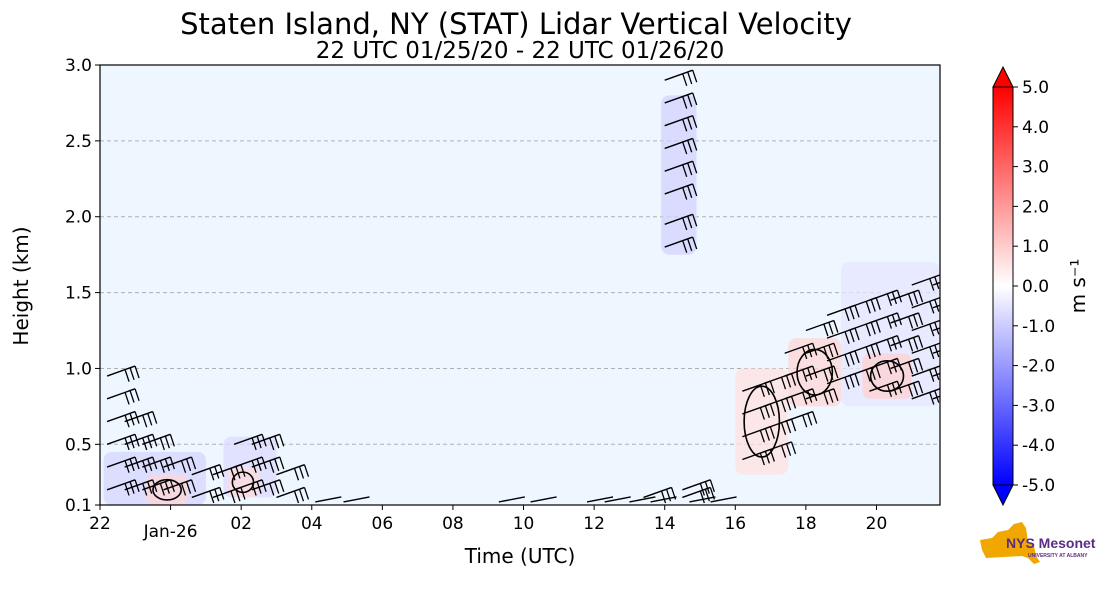 This screenshot has width=1101, height=600. Describe the element at coordinates (877, 524) in the screenshot. I see `x-tick-label: 20` at that location.